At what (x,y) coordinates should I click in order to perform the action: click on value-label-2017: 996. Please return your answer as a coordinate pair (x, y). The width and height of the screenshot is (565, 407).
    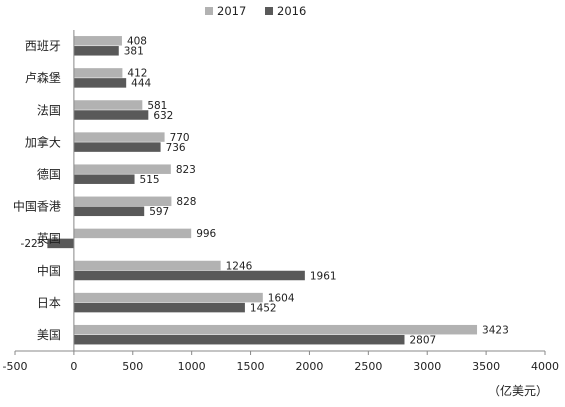
    Looking at the image, I should click on (206, 234).